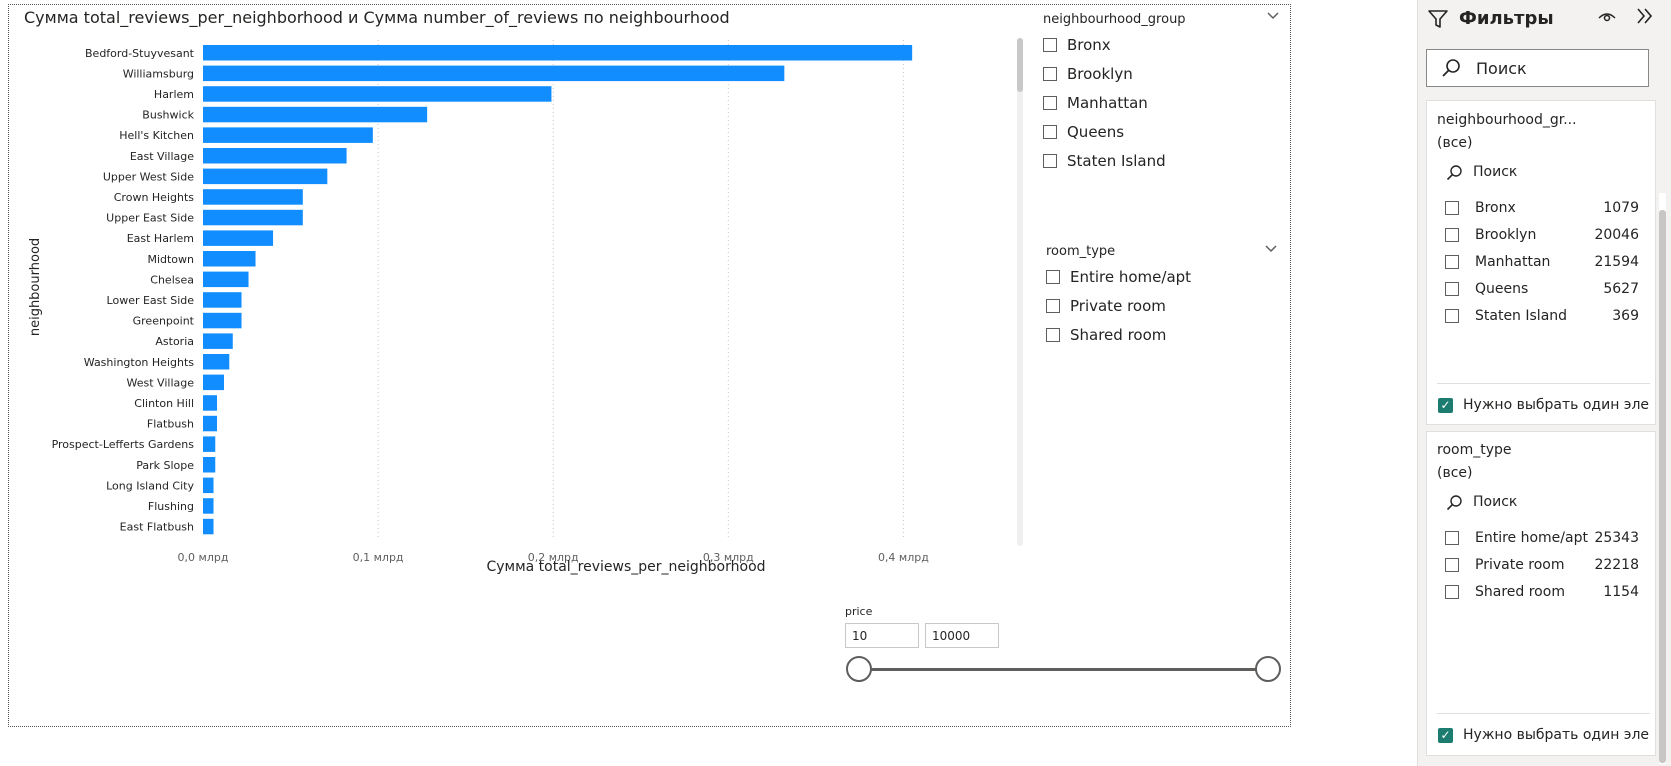 The image size is (1671, 766). I want to click on category-label: Long Island City, so click(150, 485).